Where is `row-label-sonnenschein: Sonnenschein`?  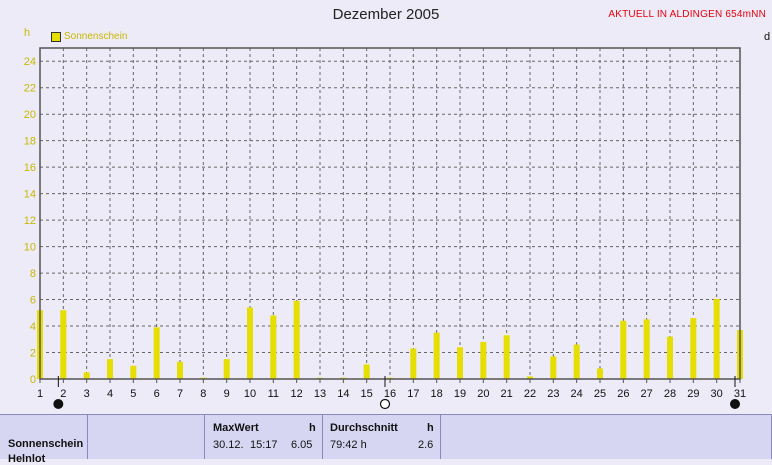 row-label-sonnenschein: Sonnenschein is located at coordinates (46, 444).